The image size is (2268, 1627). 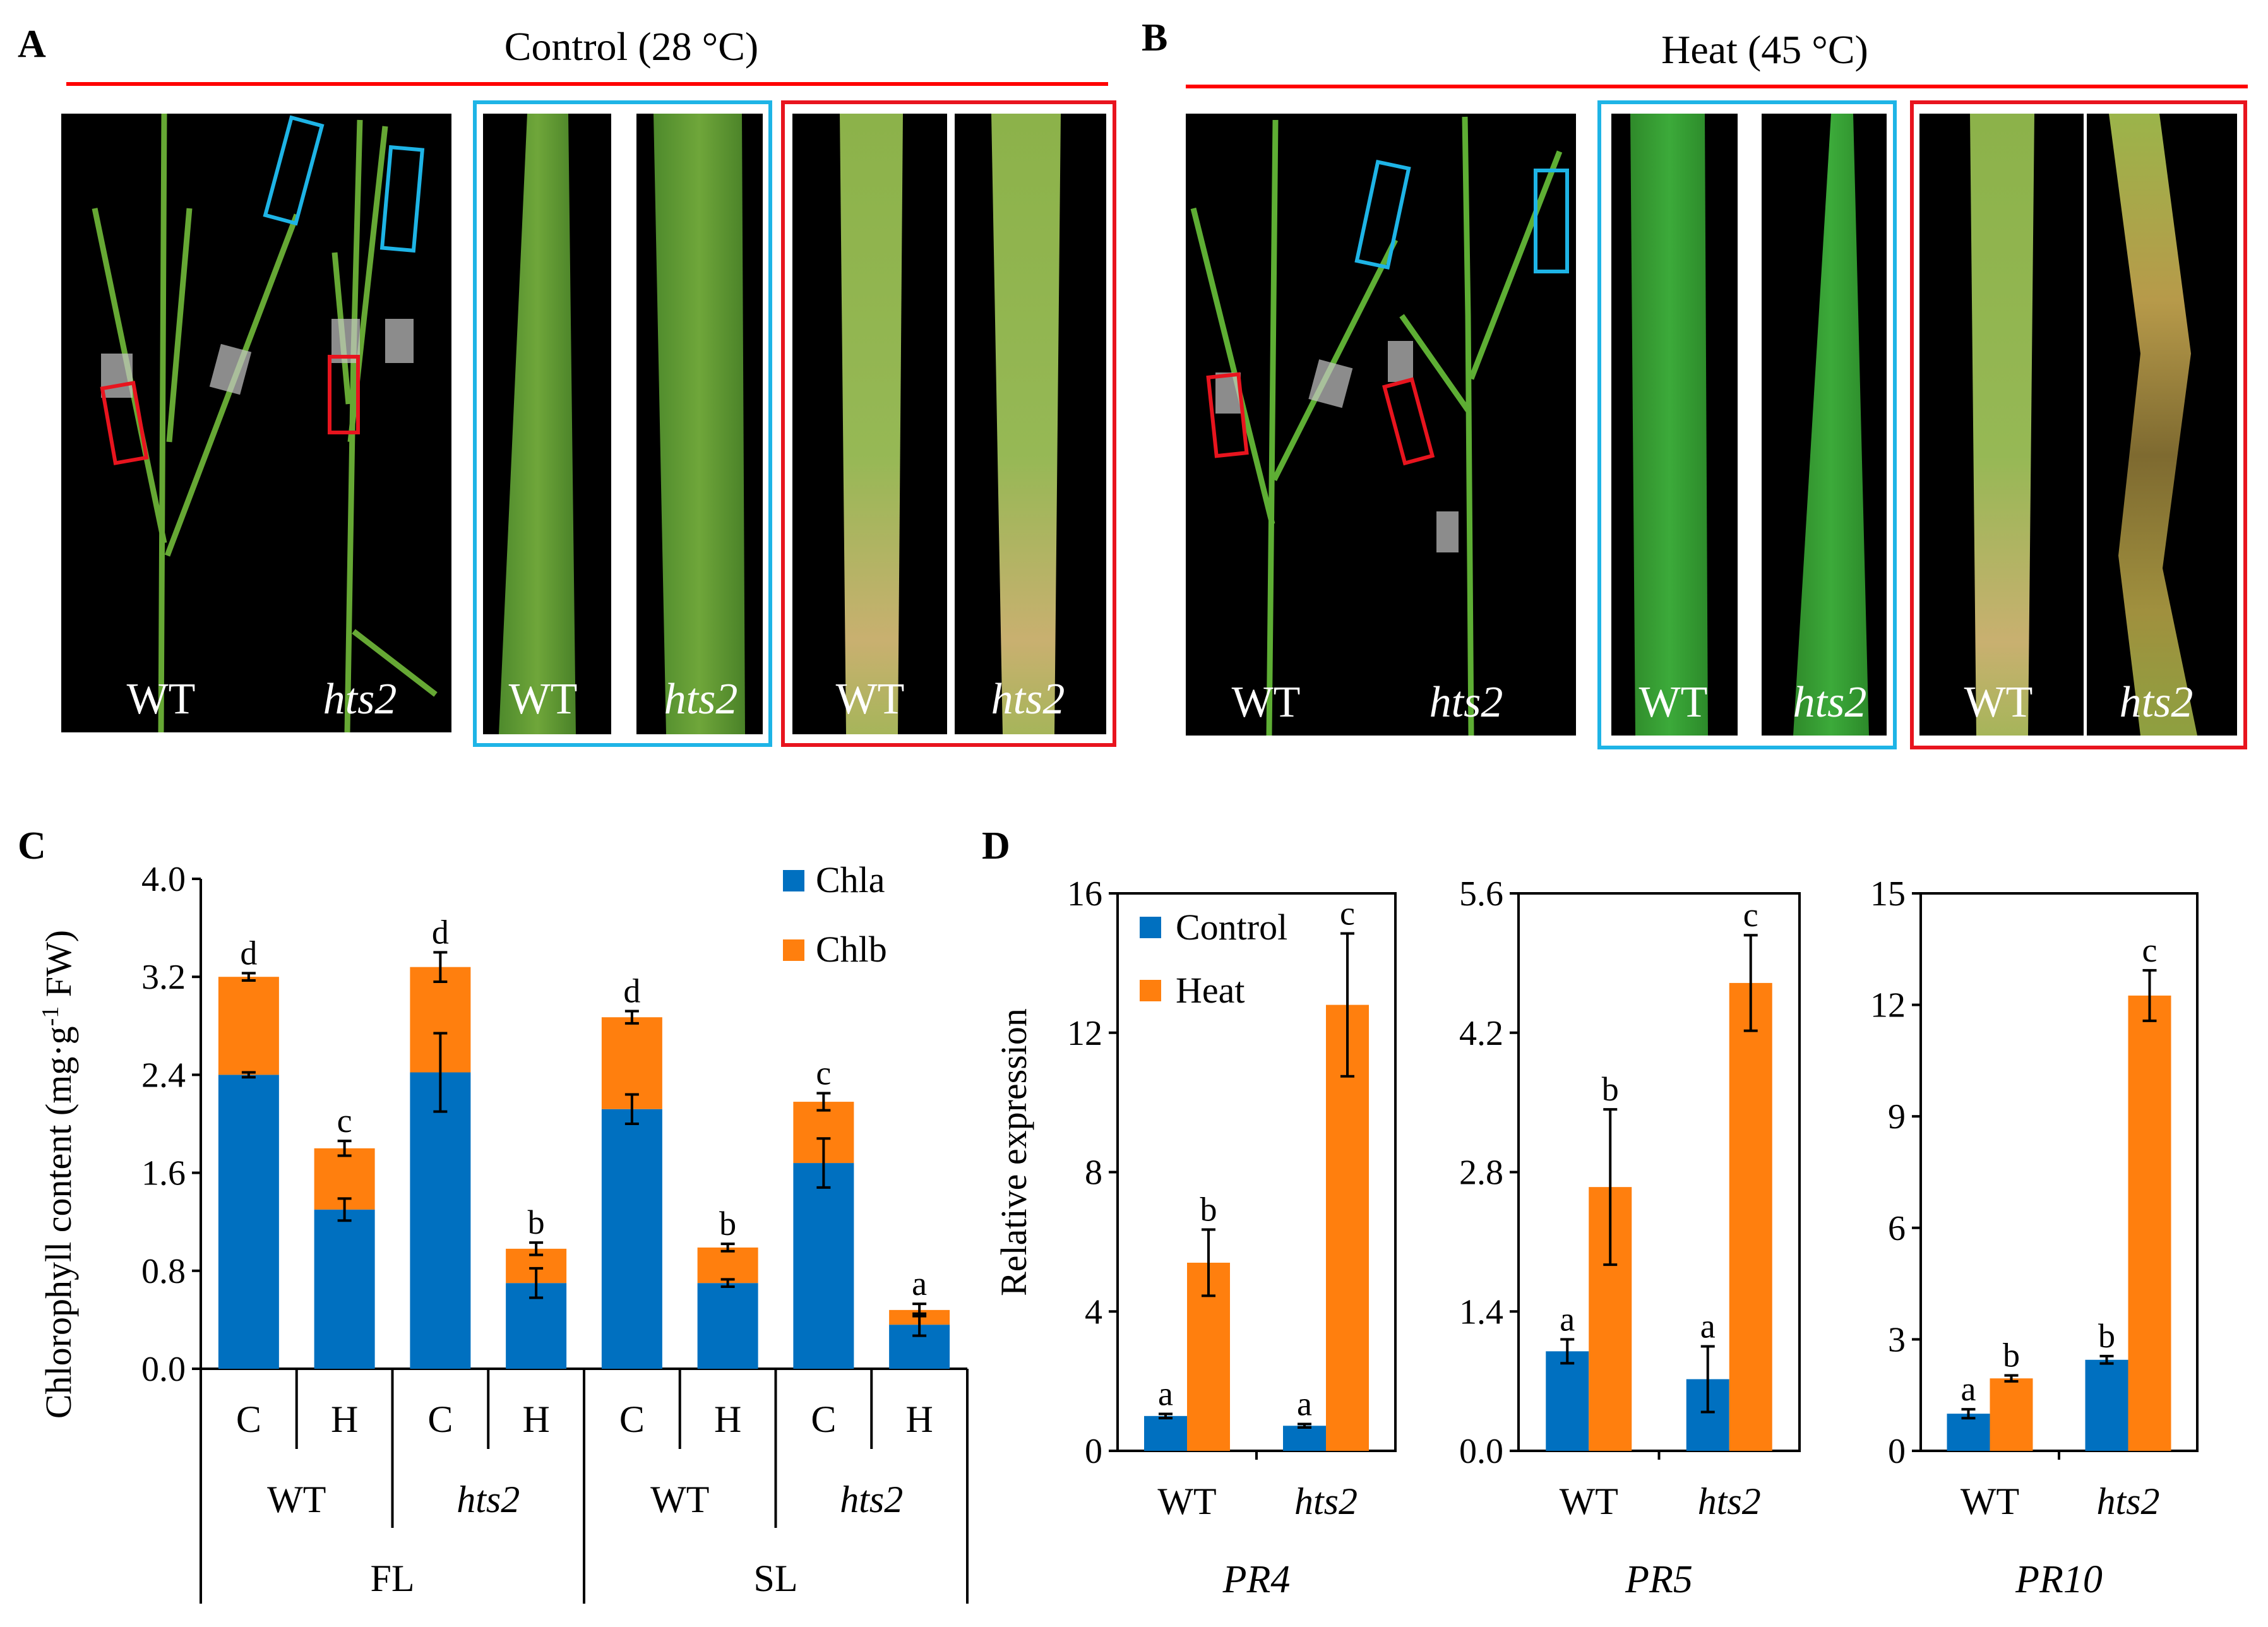 What do you see at coordinates (2106, 1336) in the screenshot?
I see `d-sig-letter-control: b` at bounding box center [2106, 1336].